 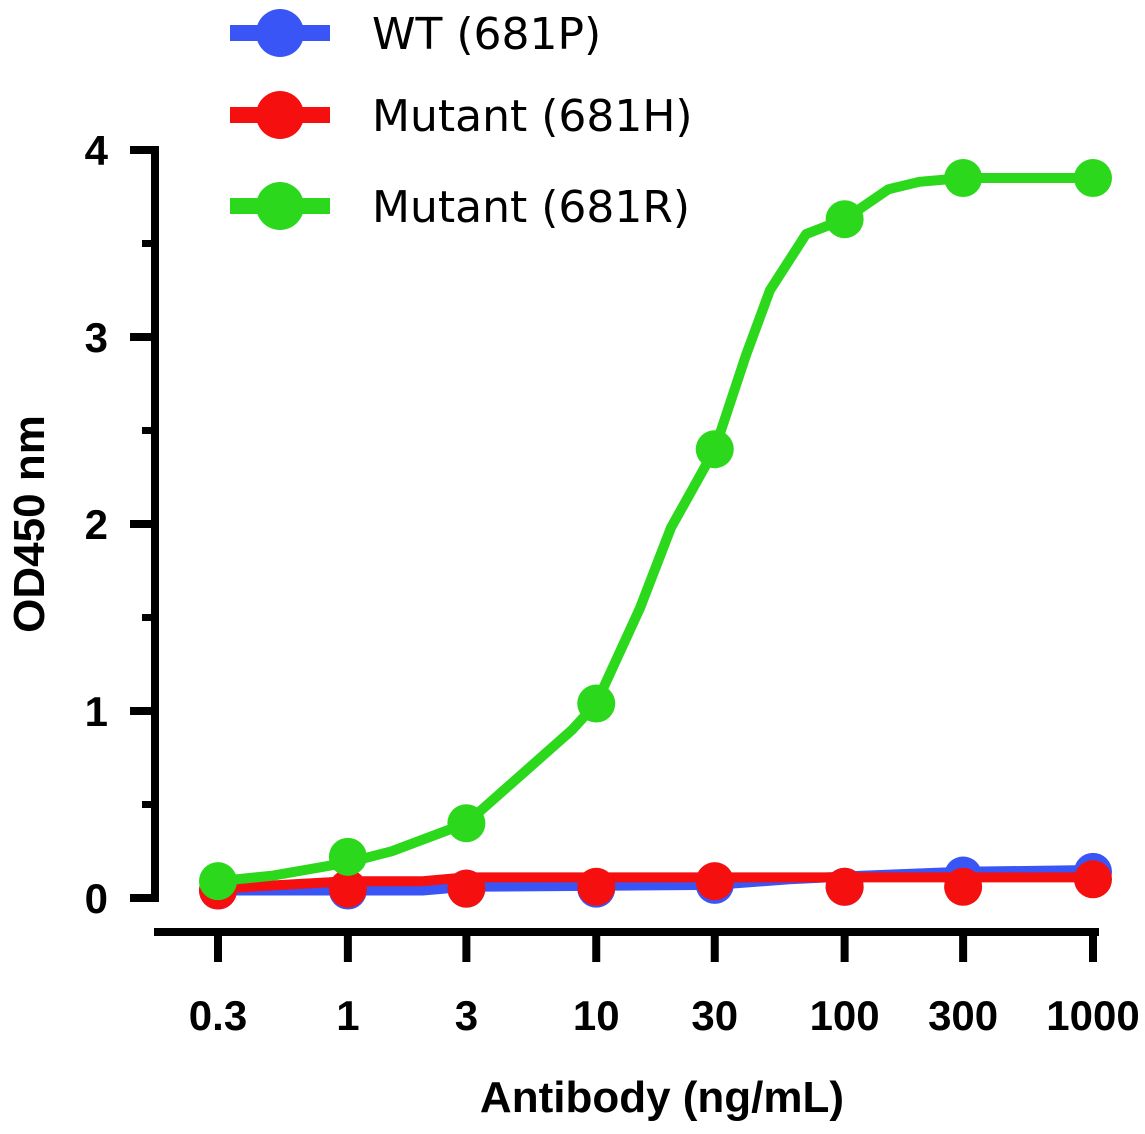 What do you see at coordinates (662, 1097) in the screenshot?
I see `x-axis-title: Antibody (ng/mL)` at bounding box center [662, 1097].